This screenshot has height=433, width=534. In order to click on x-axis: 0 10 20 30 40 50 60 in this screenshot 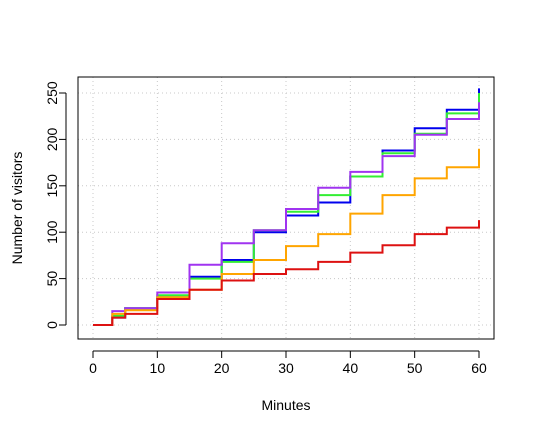, I will do `click(288, 363)`.